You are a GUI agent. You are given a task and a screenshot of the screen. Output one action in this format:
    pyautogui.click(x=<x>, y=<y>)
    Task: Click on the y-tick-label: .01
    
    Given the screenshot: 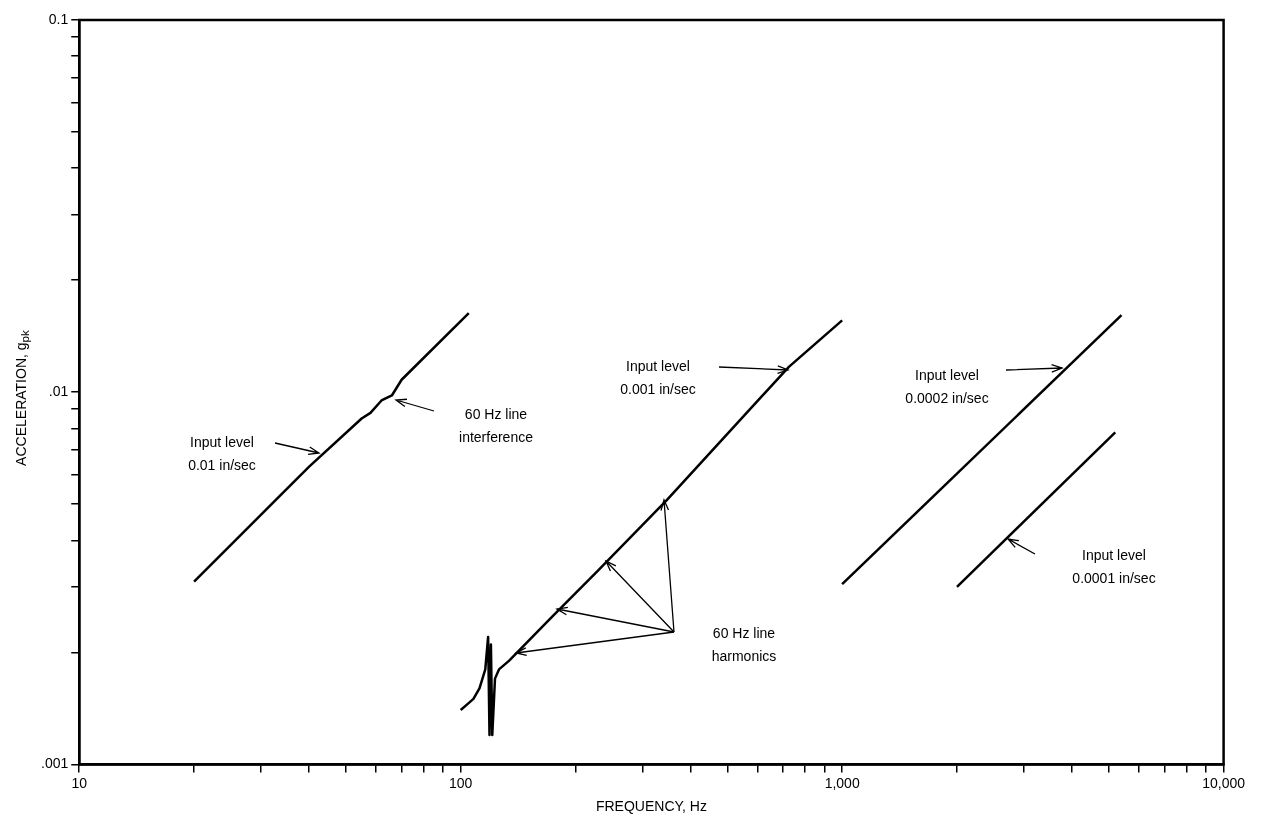 What is the action you would take?
    pyautogui.click(x=58, y=391)
    